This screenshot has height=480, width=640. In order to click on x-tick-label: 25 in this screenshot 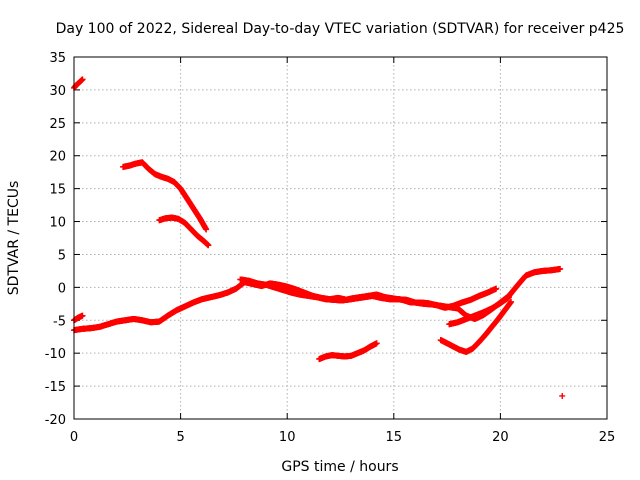, I will do `click(607, 437)`.